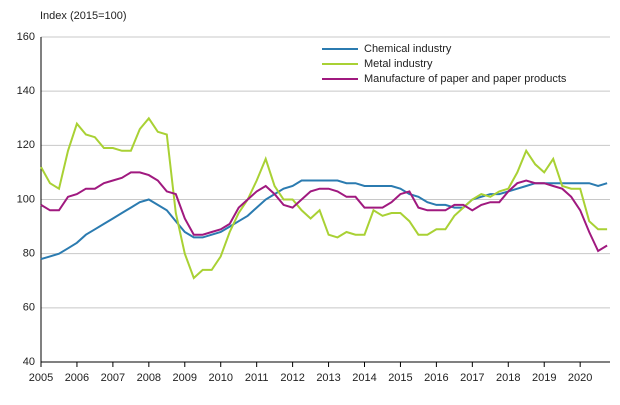 Image resolution: width=620 pixels, height=405 pixels. I want to click on x-tick-label: 2005, so click(41, 378).